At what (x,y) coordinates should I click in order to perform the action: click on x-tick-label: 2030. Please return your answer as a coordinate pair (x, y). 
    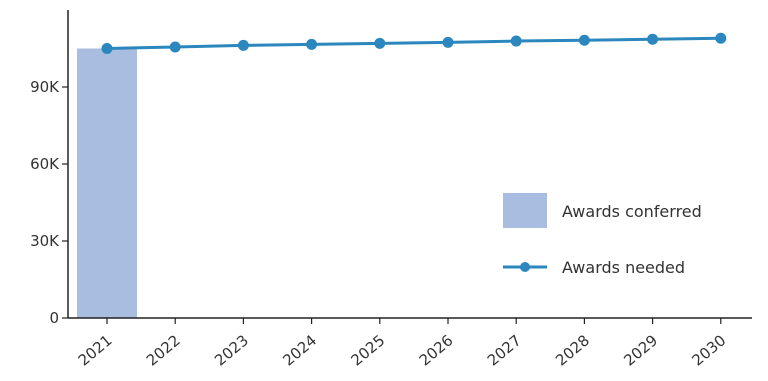
    Looking at the image, I should click on (709, 350).